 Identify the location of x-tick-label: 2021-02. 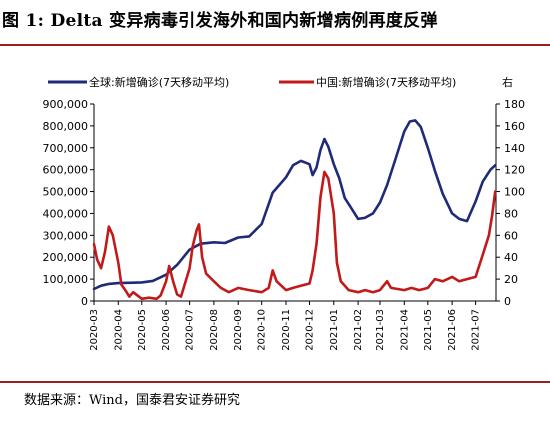
(358, 330).